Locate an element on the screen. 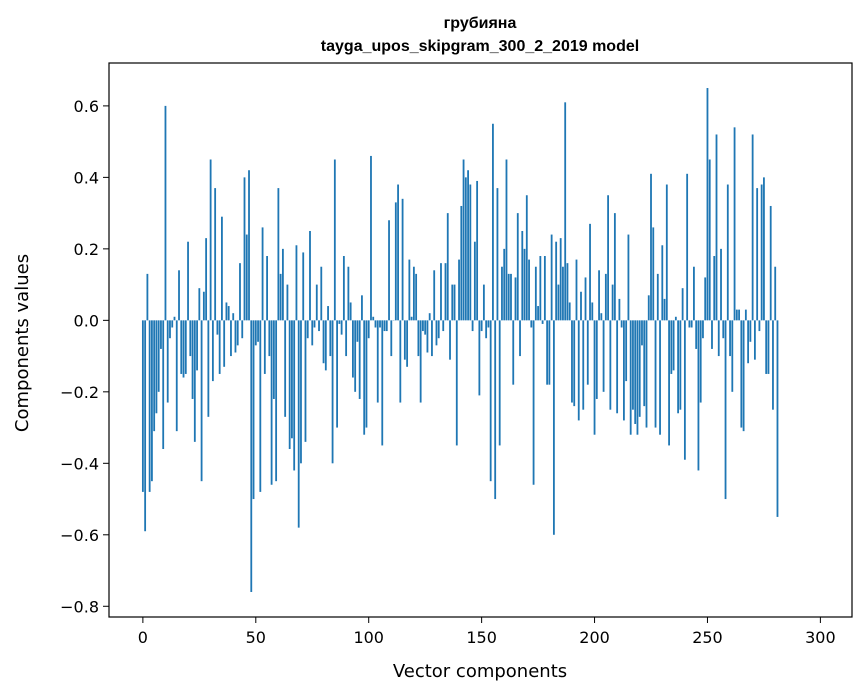 The width and height of the screenshot is (867, 696). y-tick-label: 0.6 is located at coordinates (86, 106).